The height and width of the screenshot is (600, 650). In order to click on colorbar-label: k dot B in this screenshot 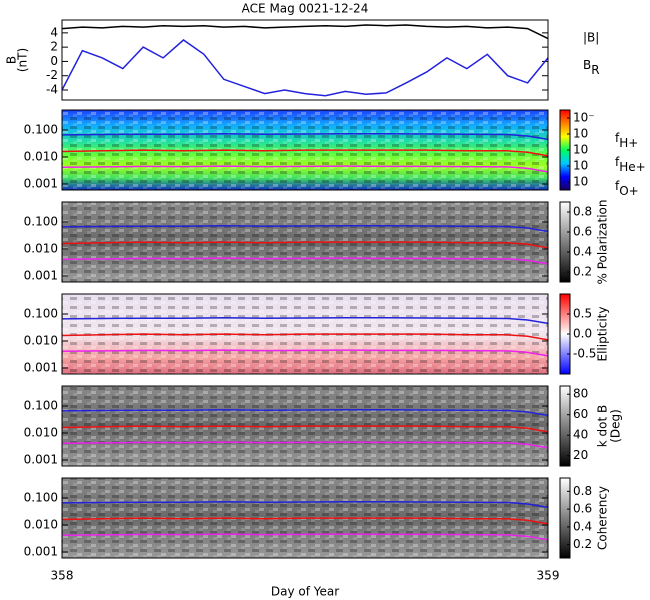, I will do `click(603, 426)`.